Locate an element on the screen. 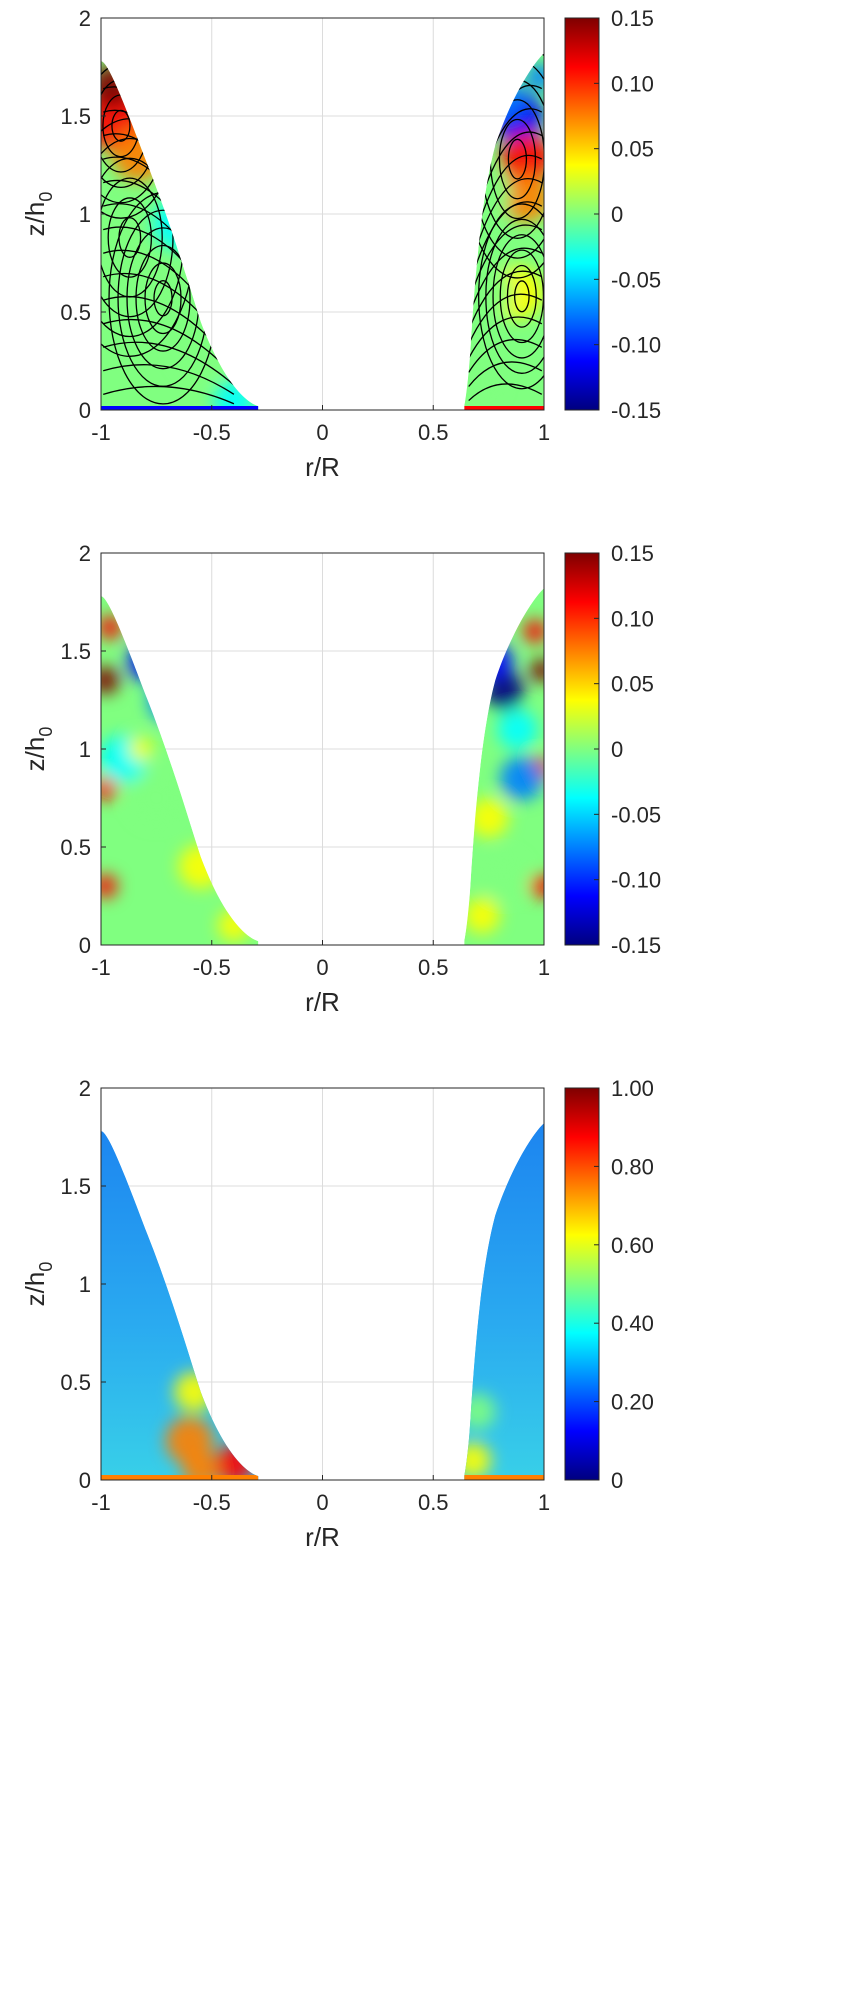 This screenshot has height=2002, width=848. y-tick-label: 0.5 is located at coordinates (75, 312).